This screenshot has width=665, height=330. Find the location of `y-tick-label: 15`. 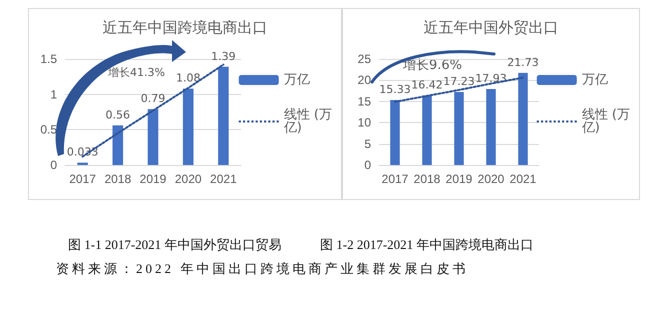

y-tick-label: 15 is located at coordinates (365, 101).